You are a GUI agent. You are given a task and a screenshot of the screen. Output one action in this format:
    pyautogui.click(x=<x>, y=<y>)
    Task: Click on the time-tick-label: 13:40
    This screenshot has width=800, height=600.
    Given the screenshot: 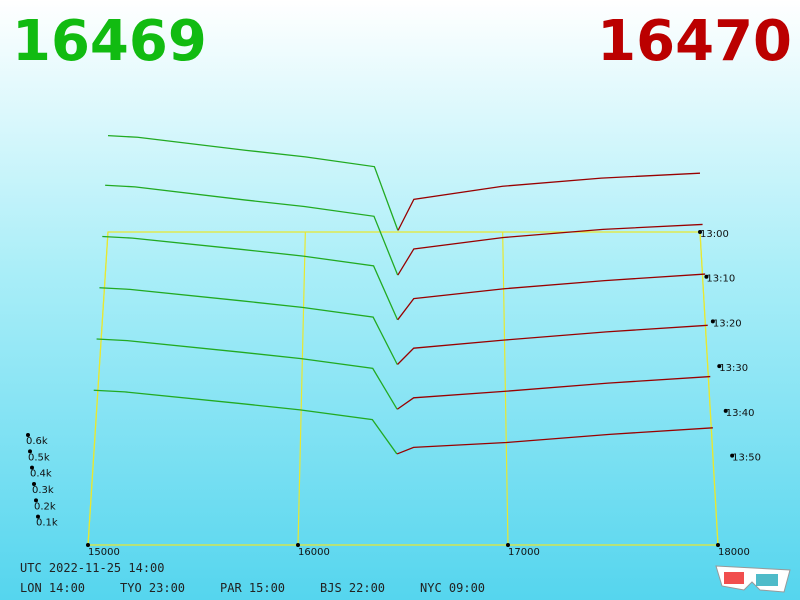 What is the action you would take?
    pyautogui.click(x=740, y=413)
    